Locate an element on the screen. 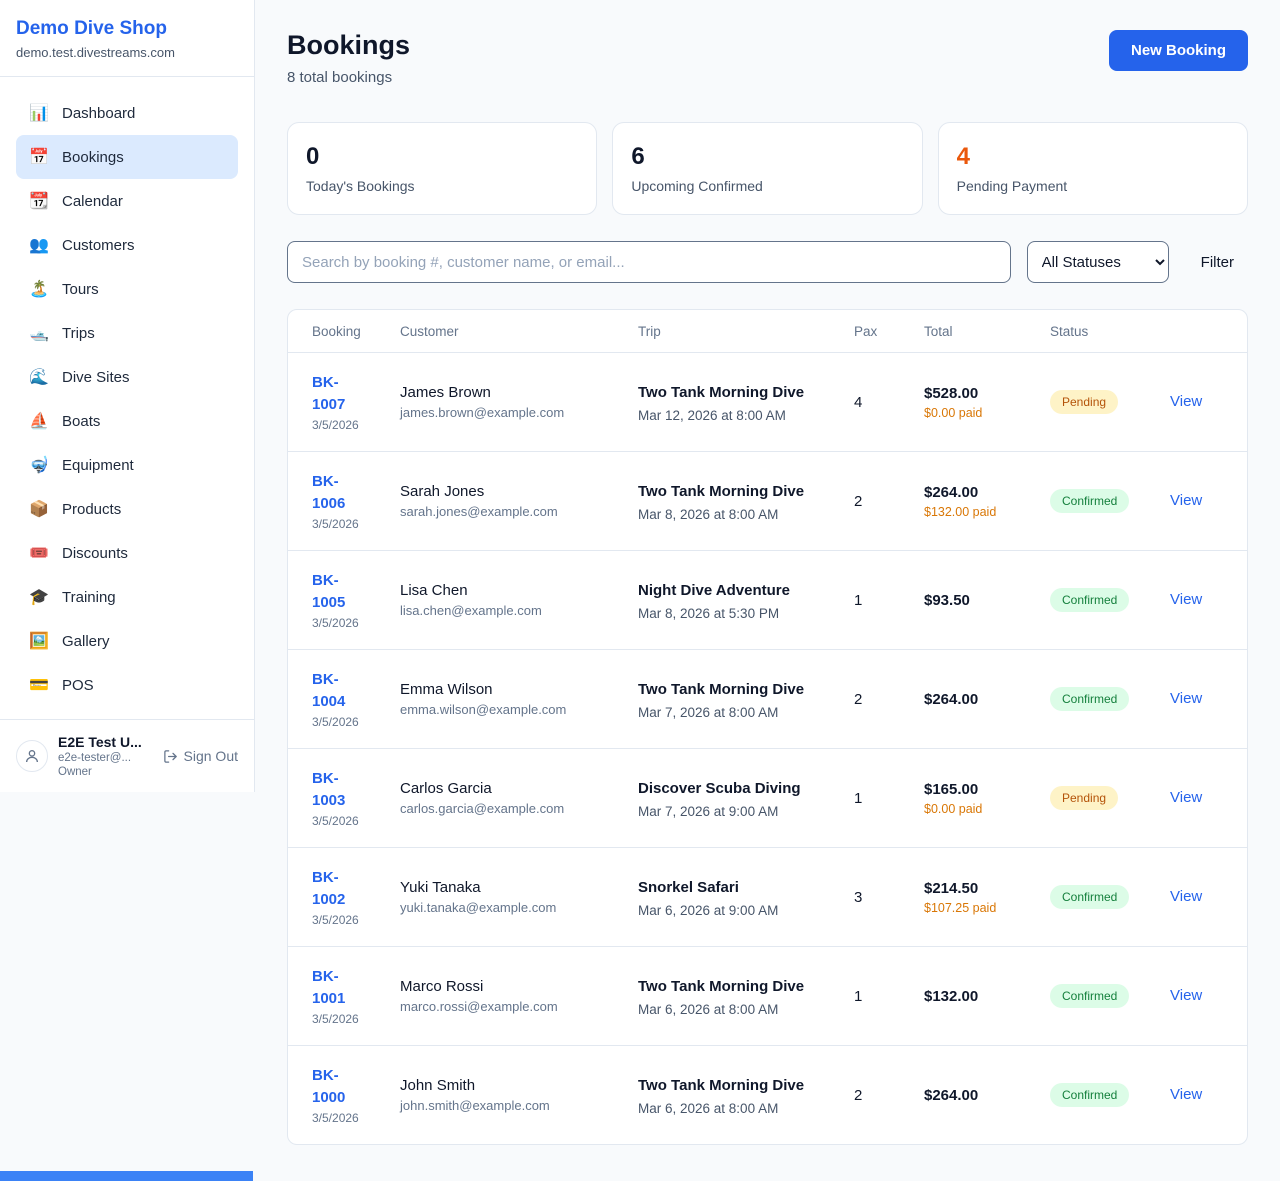 The width and height of the screenshot is (1280, 1181). equipment-icon: 🤿 is located at coordinates (39, 465).